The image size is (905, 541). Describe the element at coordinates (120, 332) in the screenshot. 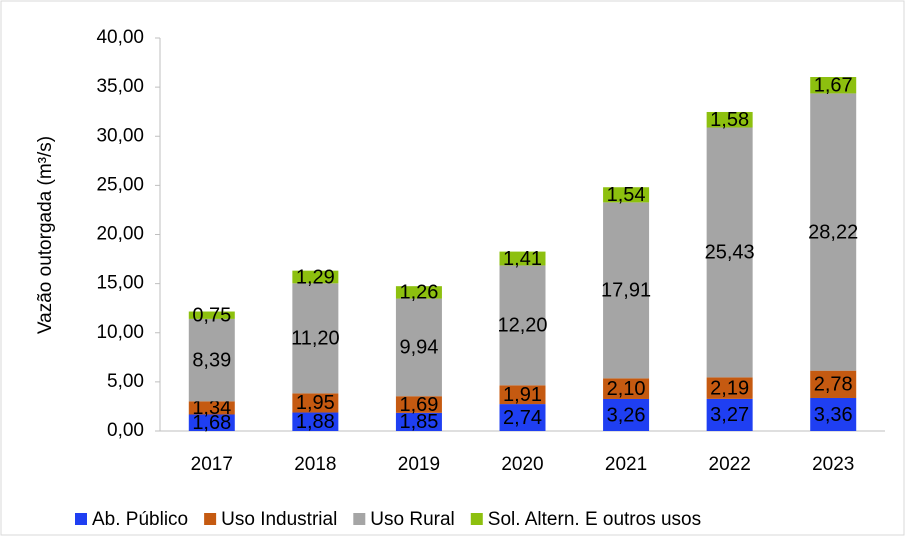

I see `y-tick-label: 10,00` at that location.